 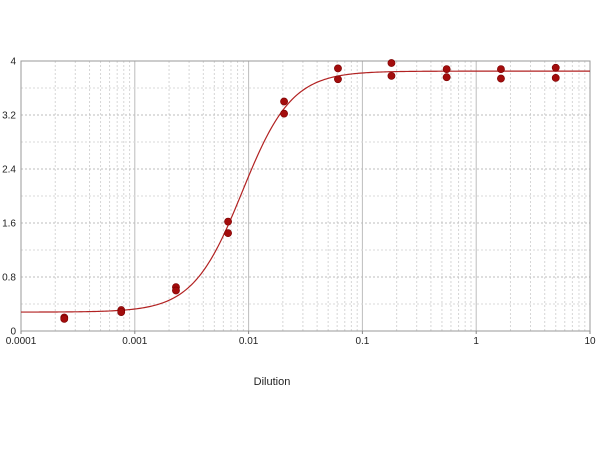 I want to click on x-tick-label: 0.01, so click(x=249, y=341).